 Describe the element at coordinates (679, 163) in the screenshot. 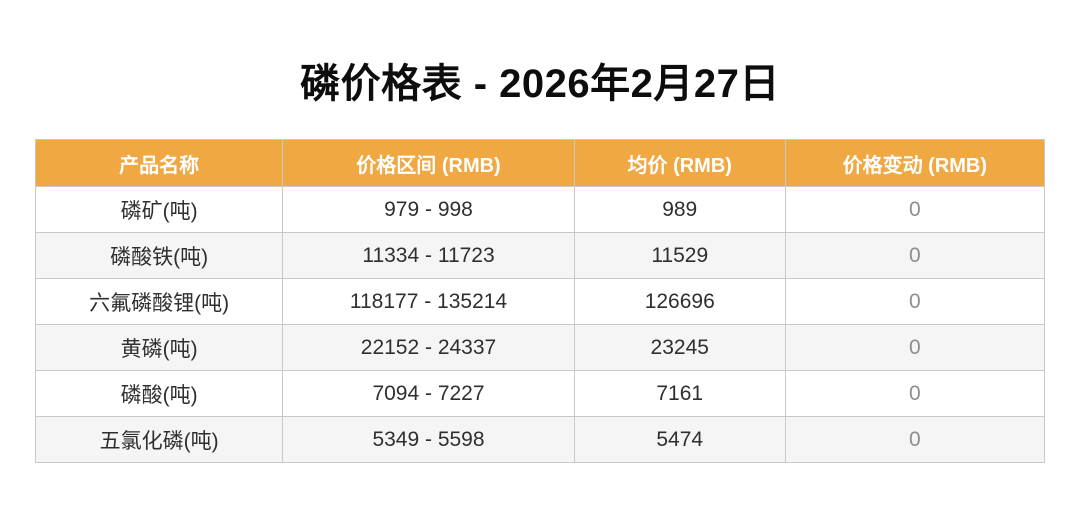

I see `column-header-average-price: 均价 (RMB)` at that location.